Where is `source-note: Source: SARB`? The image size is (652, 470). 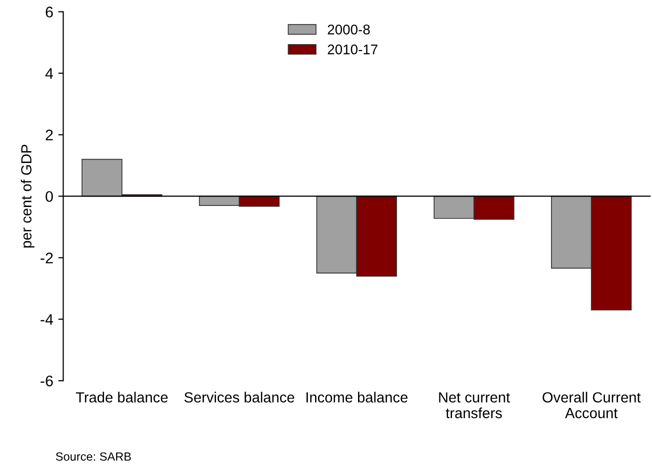 source-note: Source: SARB is located at coordinates (93, 456).